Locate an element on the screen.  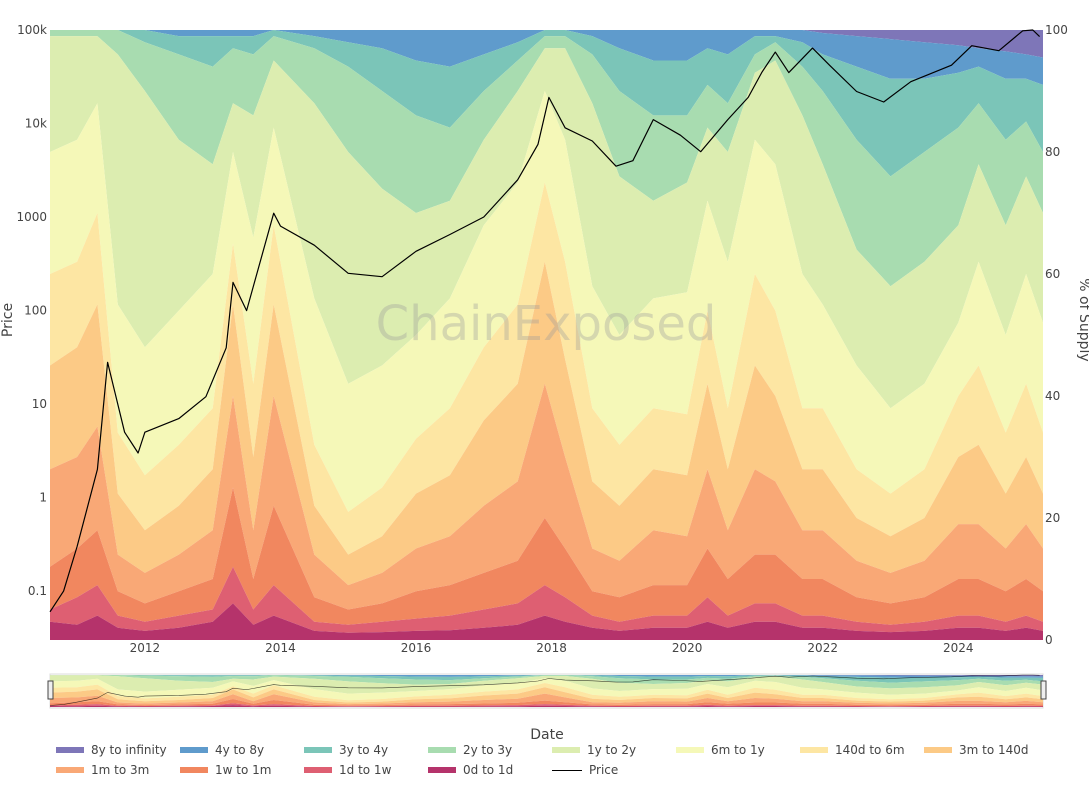
supply-tick-label: 80 is located at coordinates (1052, 152).